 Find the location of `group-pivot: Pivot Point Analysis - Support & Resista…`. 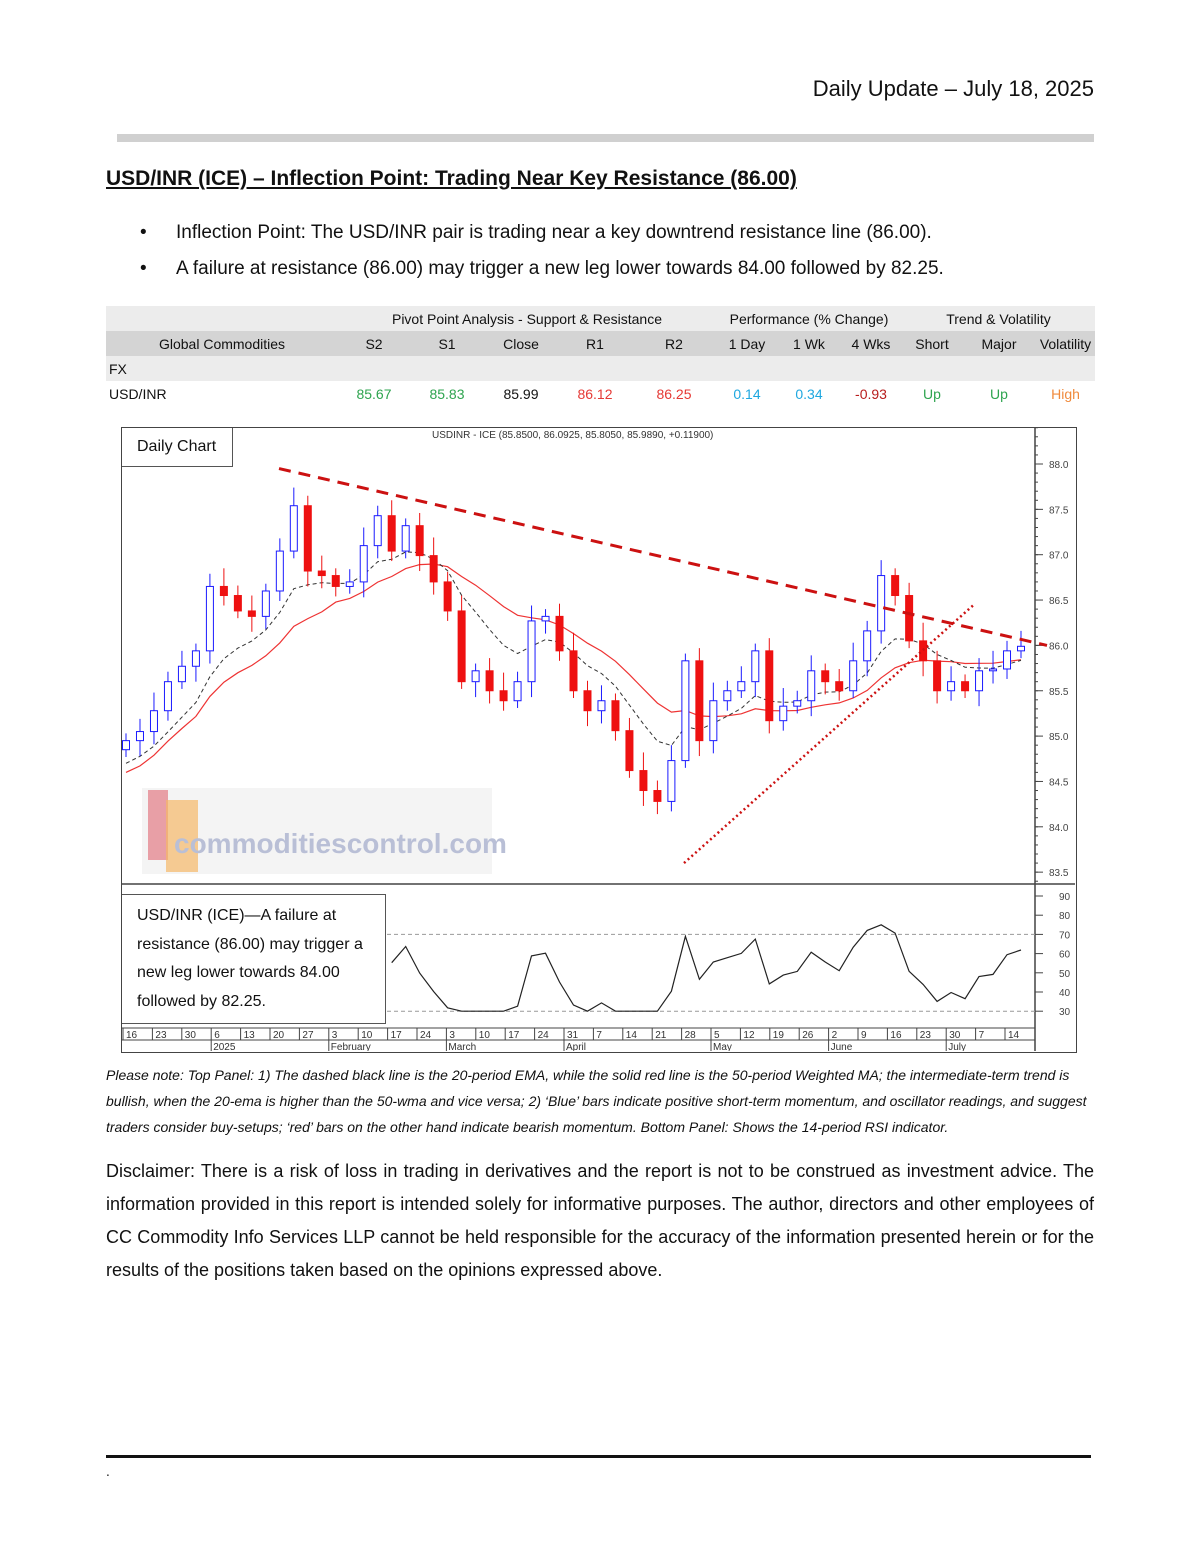

group-pivot: Pivot Point Analysis - Support & Resista… is located at coordinates (527, 318).